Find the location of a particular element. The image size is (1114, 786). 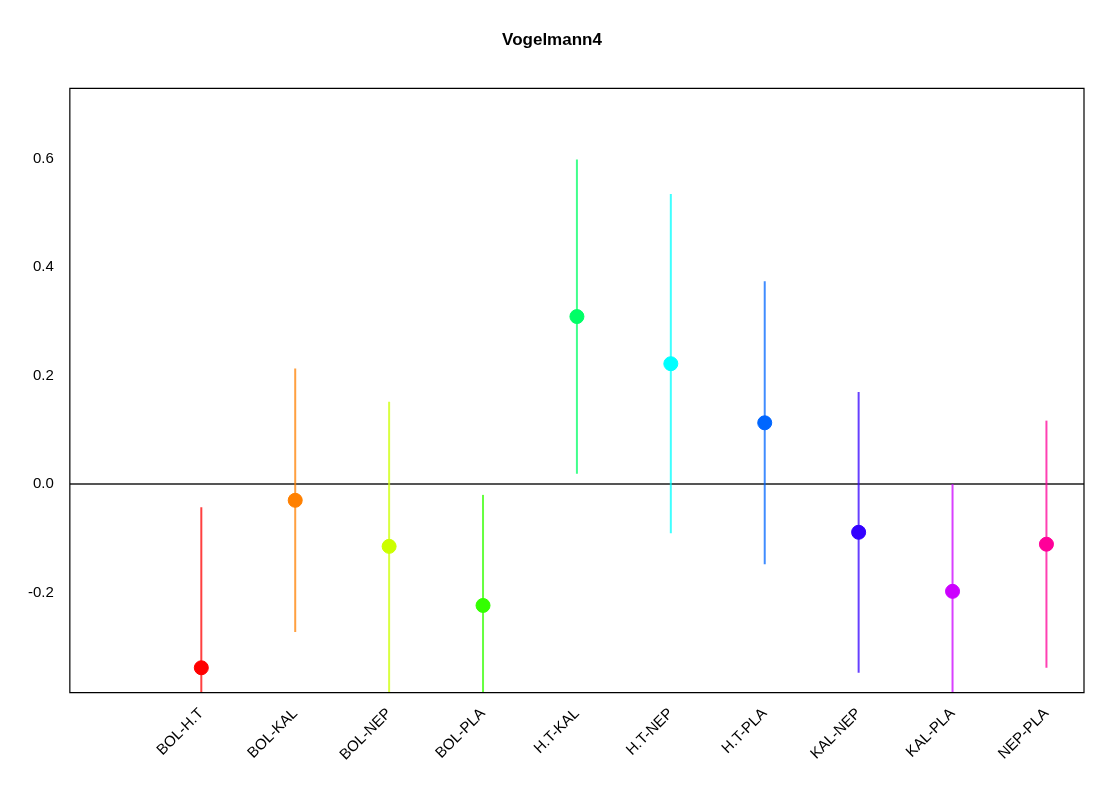

y-tick-label: -0.2 is located at coordinates (40, 591).